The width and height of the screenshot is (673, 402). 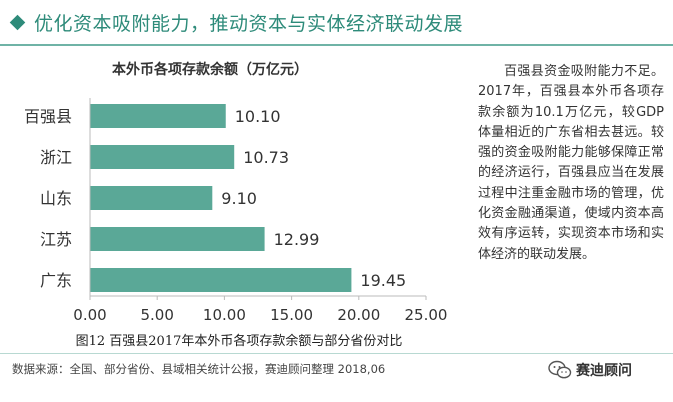 I want to click on x-tick-label: 5.00, so click(x=156, y=315).